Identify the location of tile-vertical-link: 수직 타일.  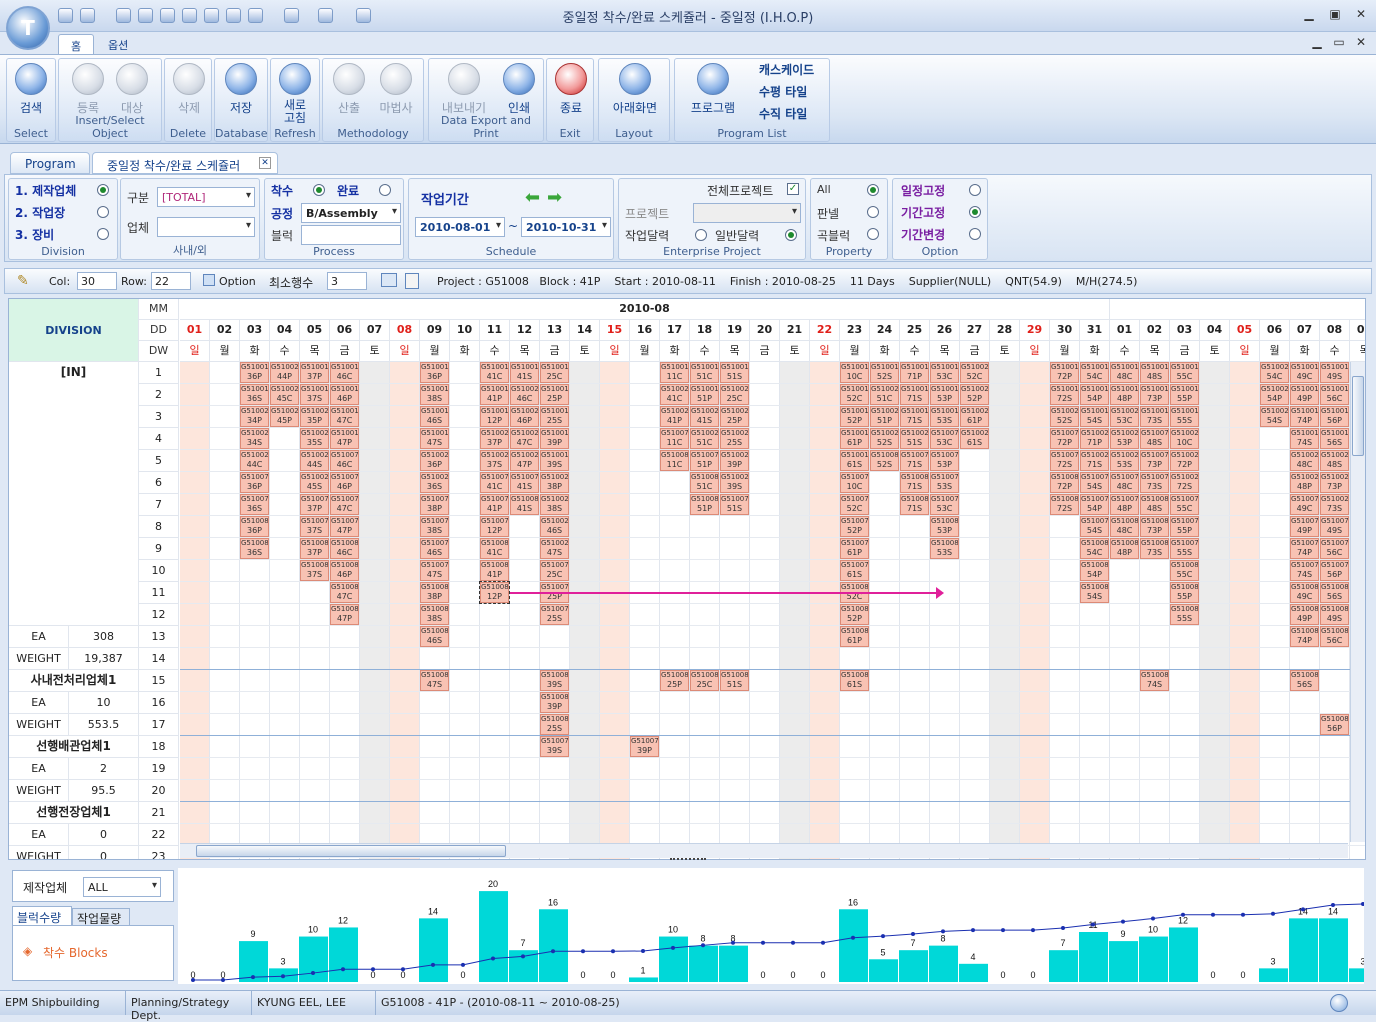
(783, 114).